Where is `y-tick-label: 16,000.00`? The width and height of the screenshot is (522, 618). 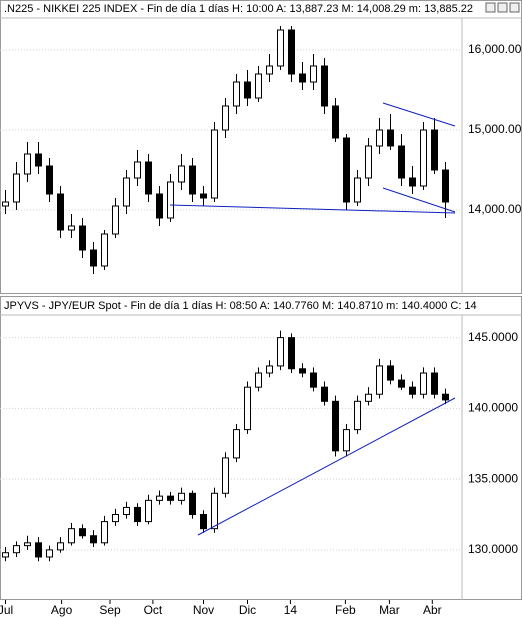 y-tick-label: 16,000.00 is located at coordinates (495, 49).